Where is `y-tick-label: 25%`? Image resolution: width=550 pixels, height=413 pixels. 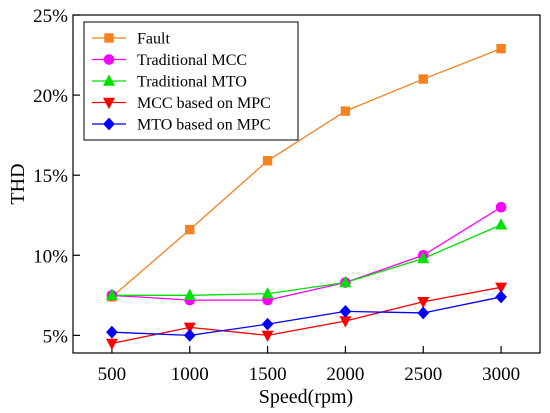 y-tick-label: 25% is located at coordinates (50, 16).